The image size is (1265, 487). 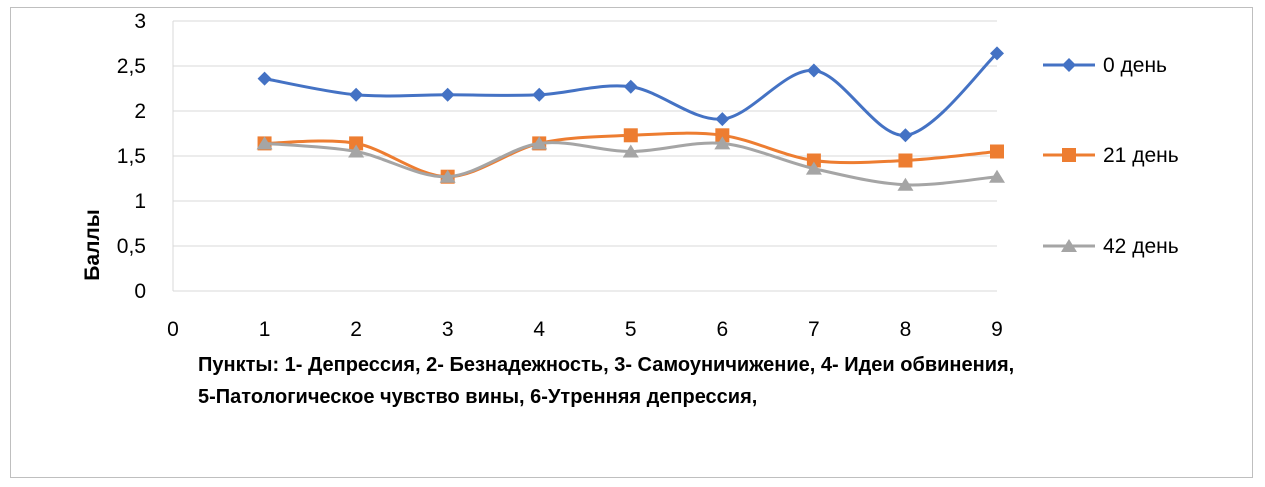 I want to click on legend-item: 21 день, so click(x=1111, y=155).